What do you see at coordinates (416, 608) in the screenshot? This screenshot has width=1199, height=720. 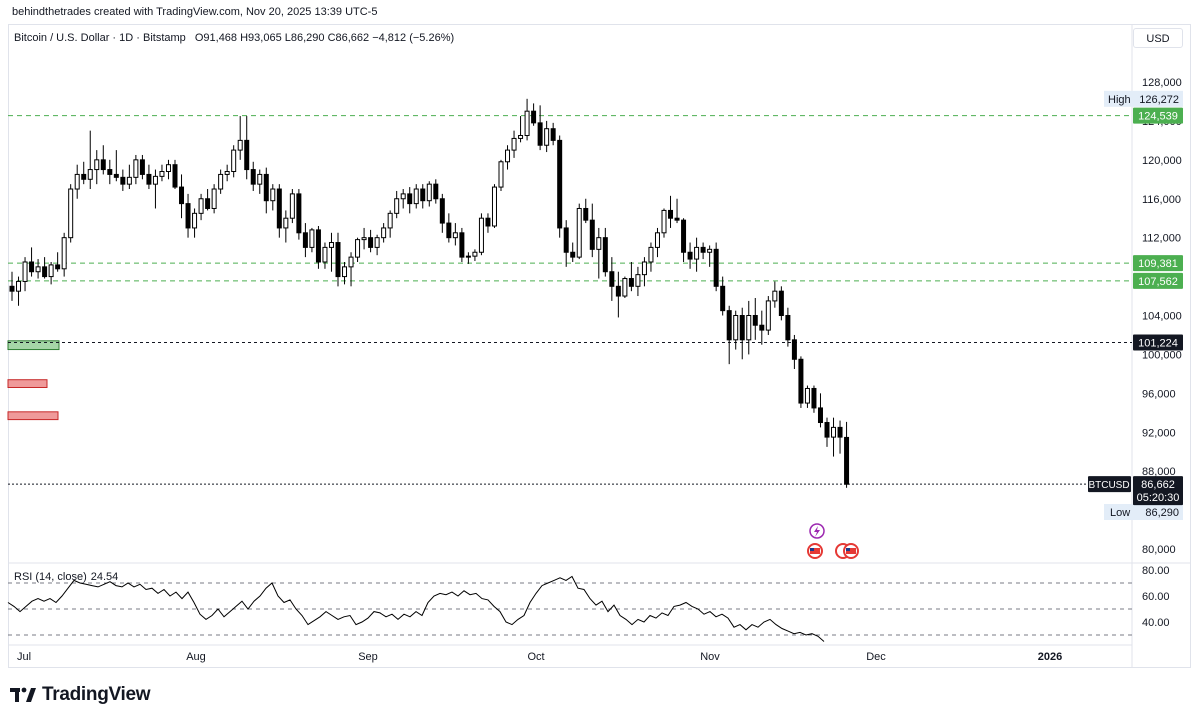 I see `rsi-line` at bounding box center [416, 608].